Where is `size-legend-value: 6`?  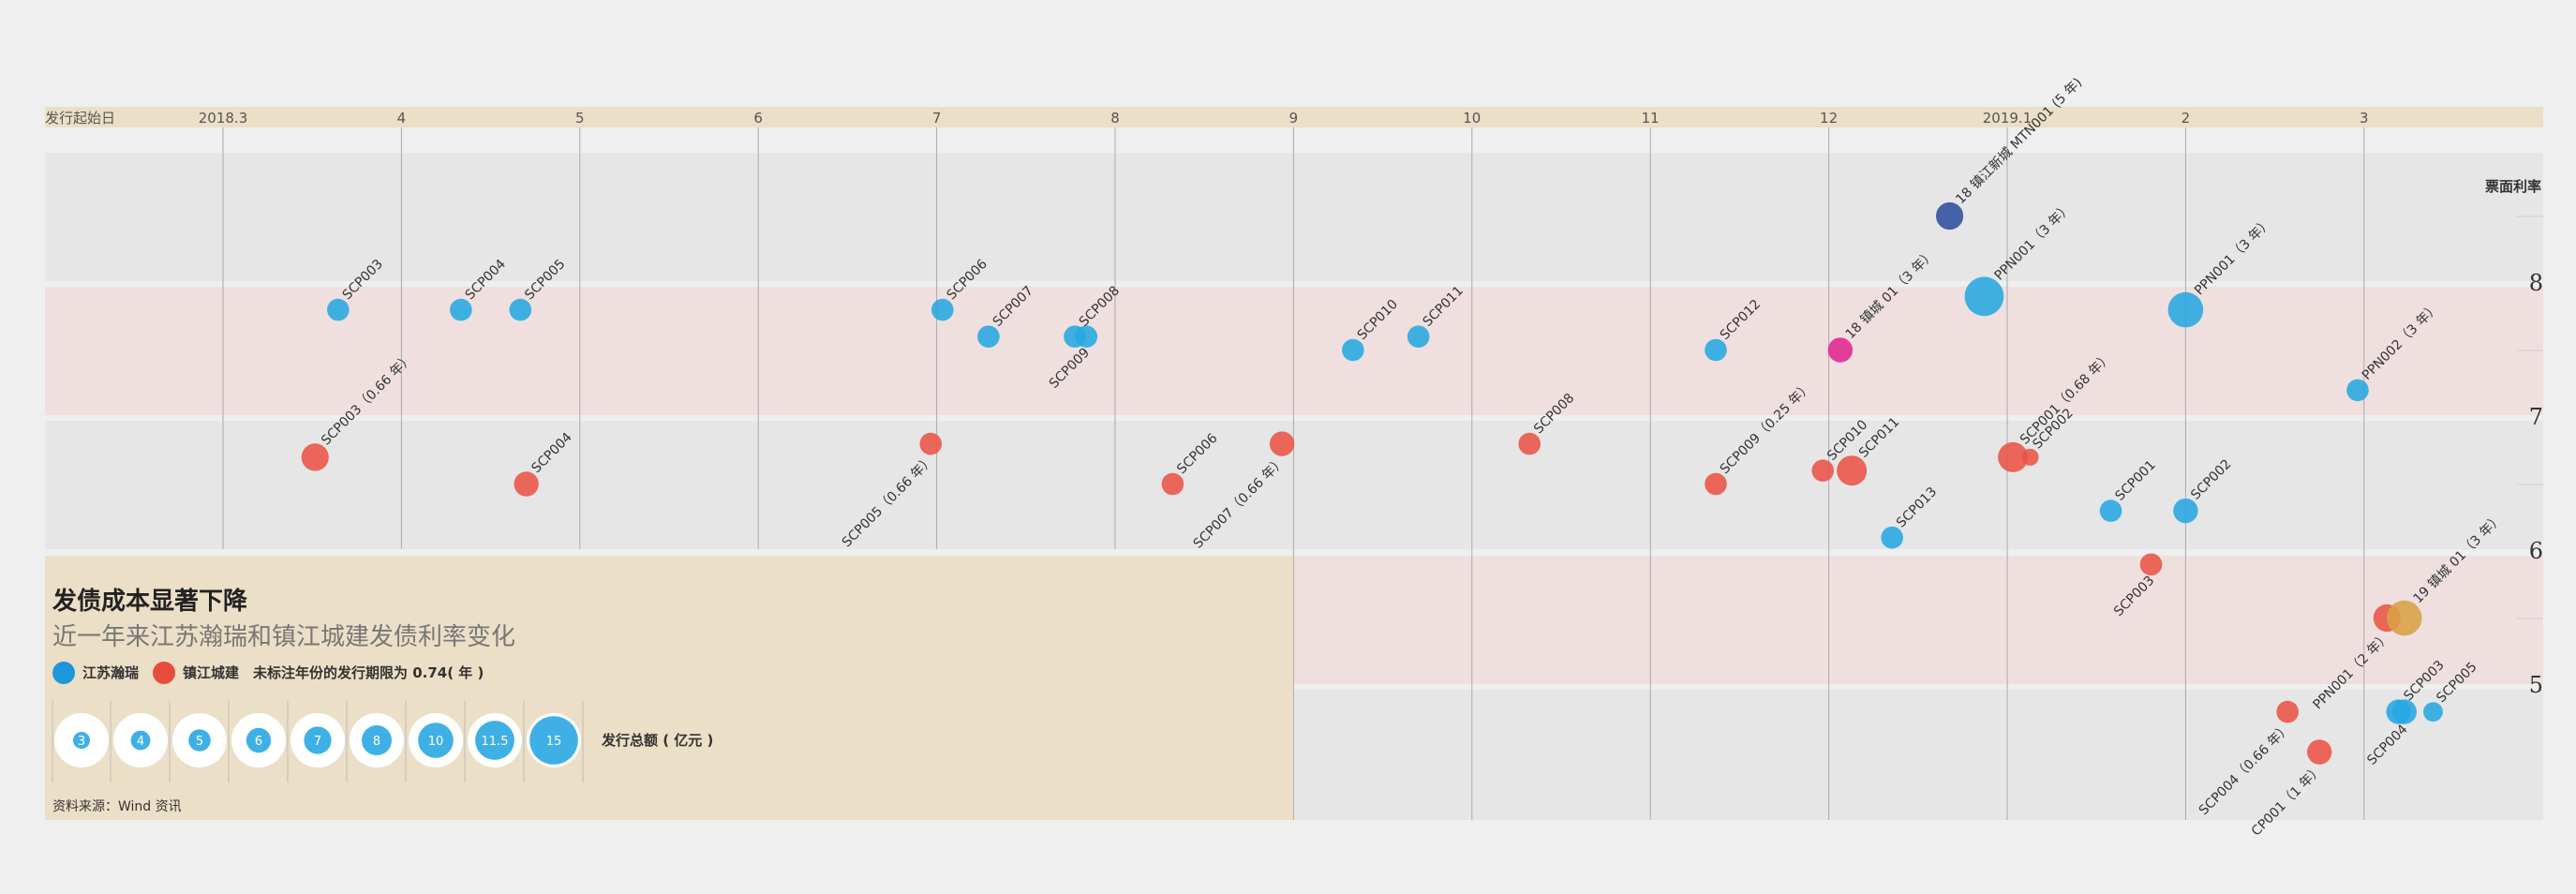 size-legend-value: 6 is located at coordinates (258, 742).